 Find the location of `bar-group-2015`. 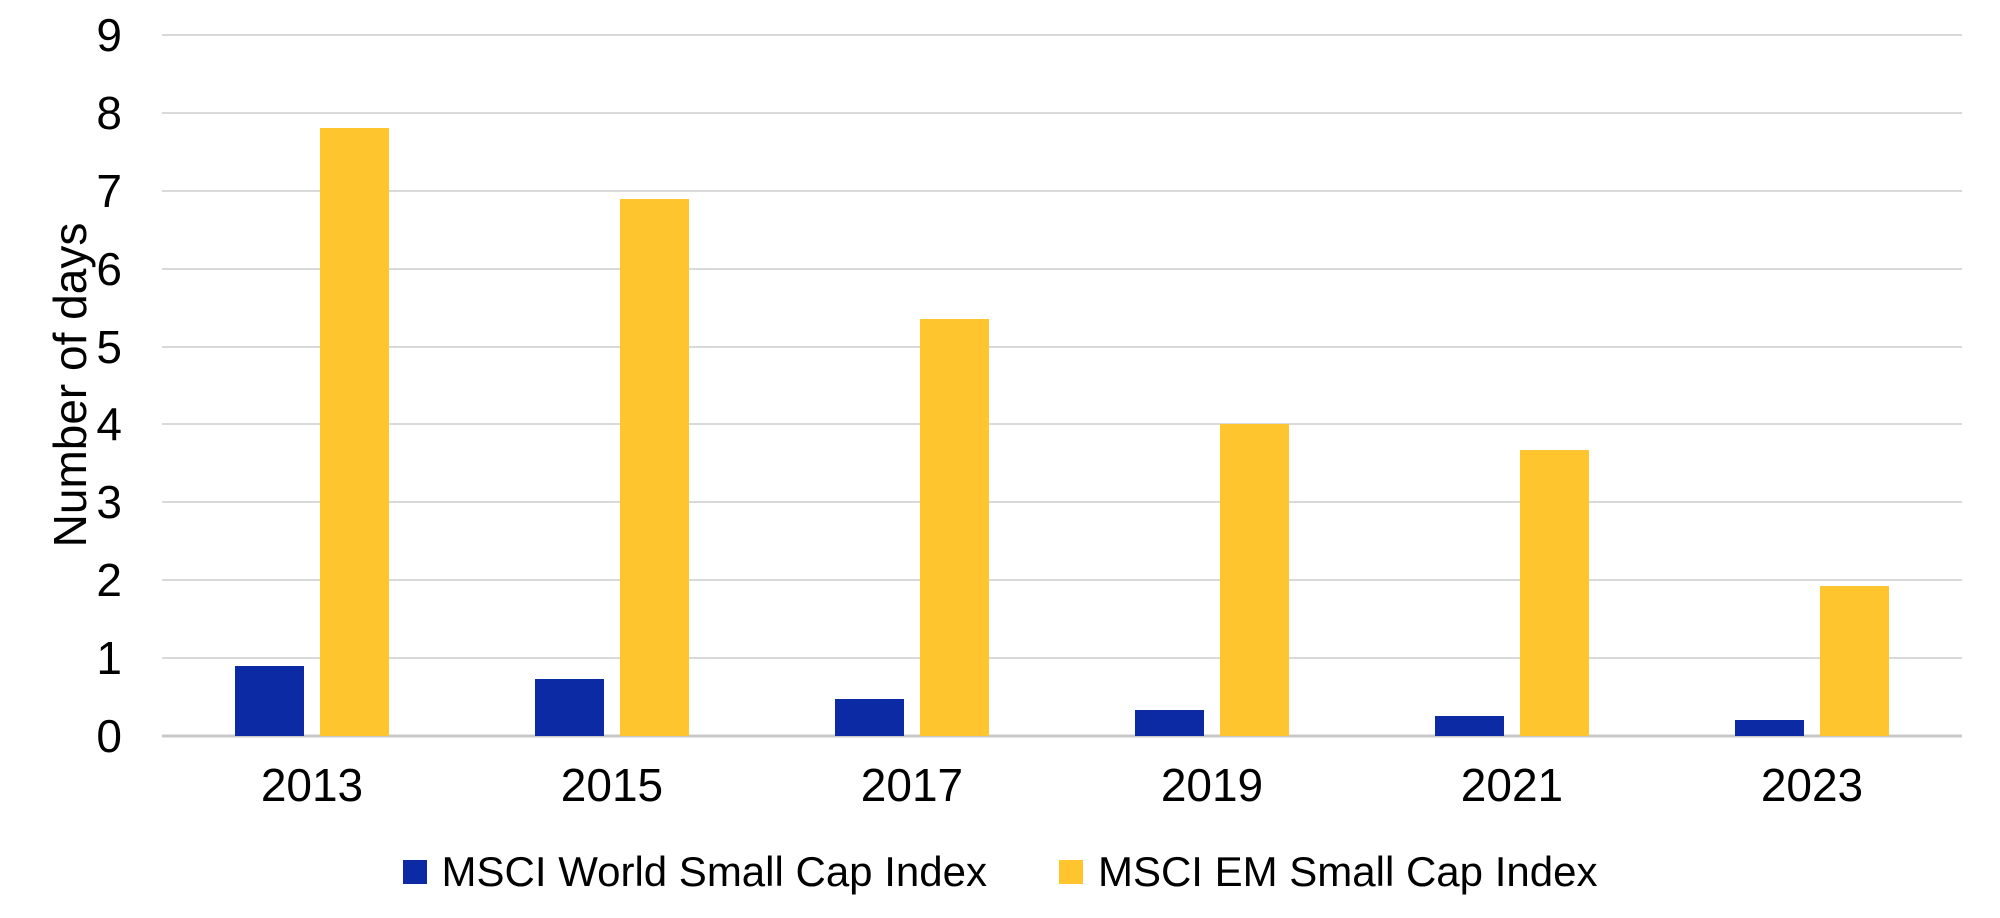

bar-group-2015 is located at coordinates (612, 385).